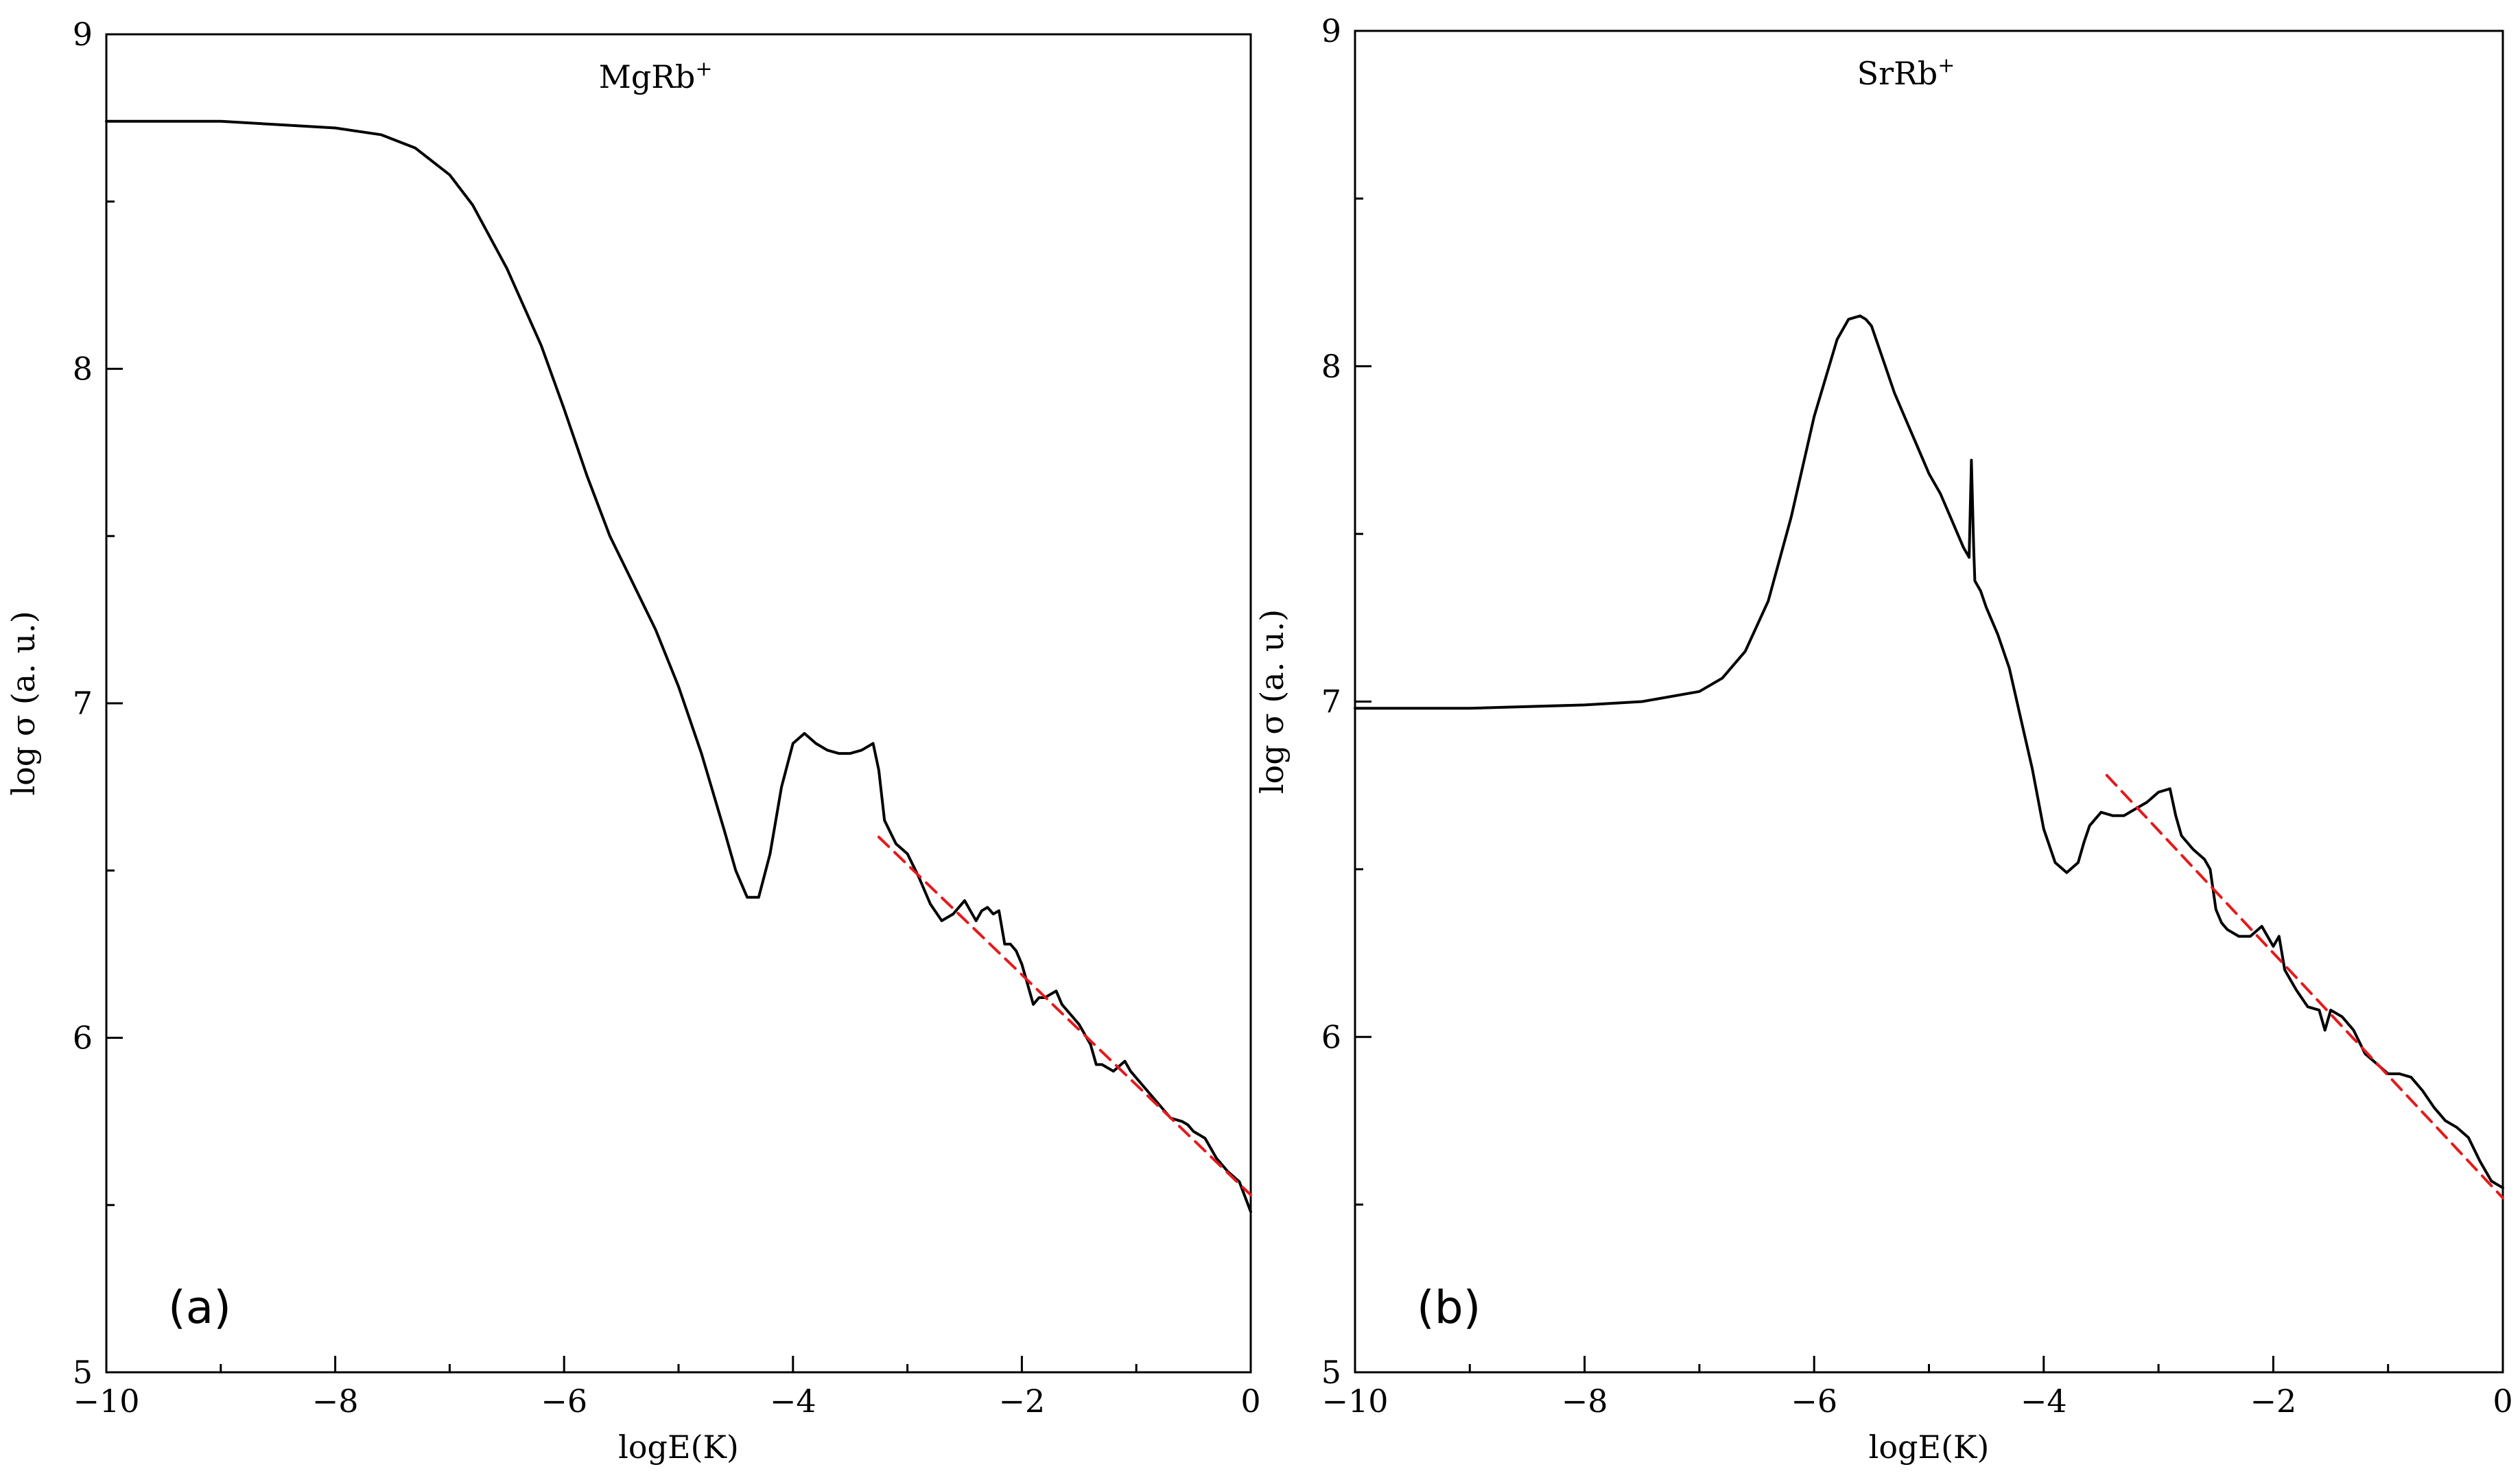 The image size is (2520, 1480). Describe the element at coordinates (1250, 1401) in the screenshot. I see `panel-a-x-tick-label: 0` at that location.